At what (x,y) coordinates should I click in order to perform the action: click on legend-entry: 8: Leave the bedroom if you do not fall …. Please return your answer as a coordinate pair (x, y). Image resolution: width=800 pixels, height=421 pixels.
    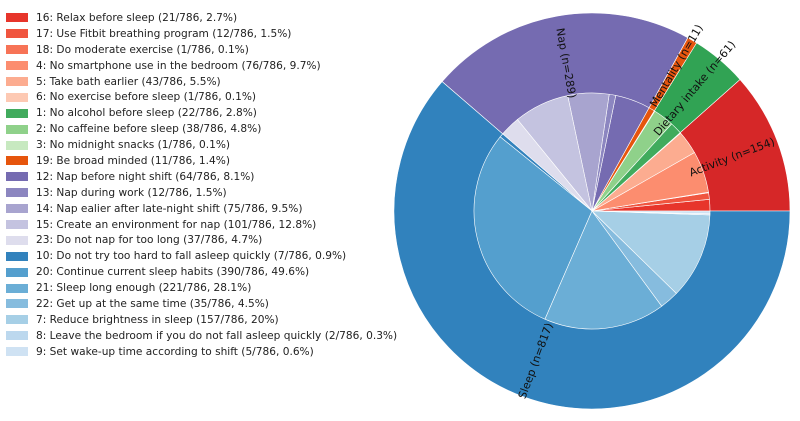
    Looking at the image, I should click on (206, 336).